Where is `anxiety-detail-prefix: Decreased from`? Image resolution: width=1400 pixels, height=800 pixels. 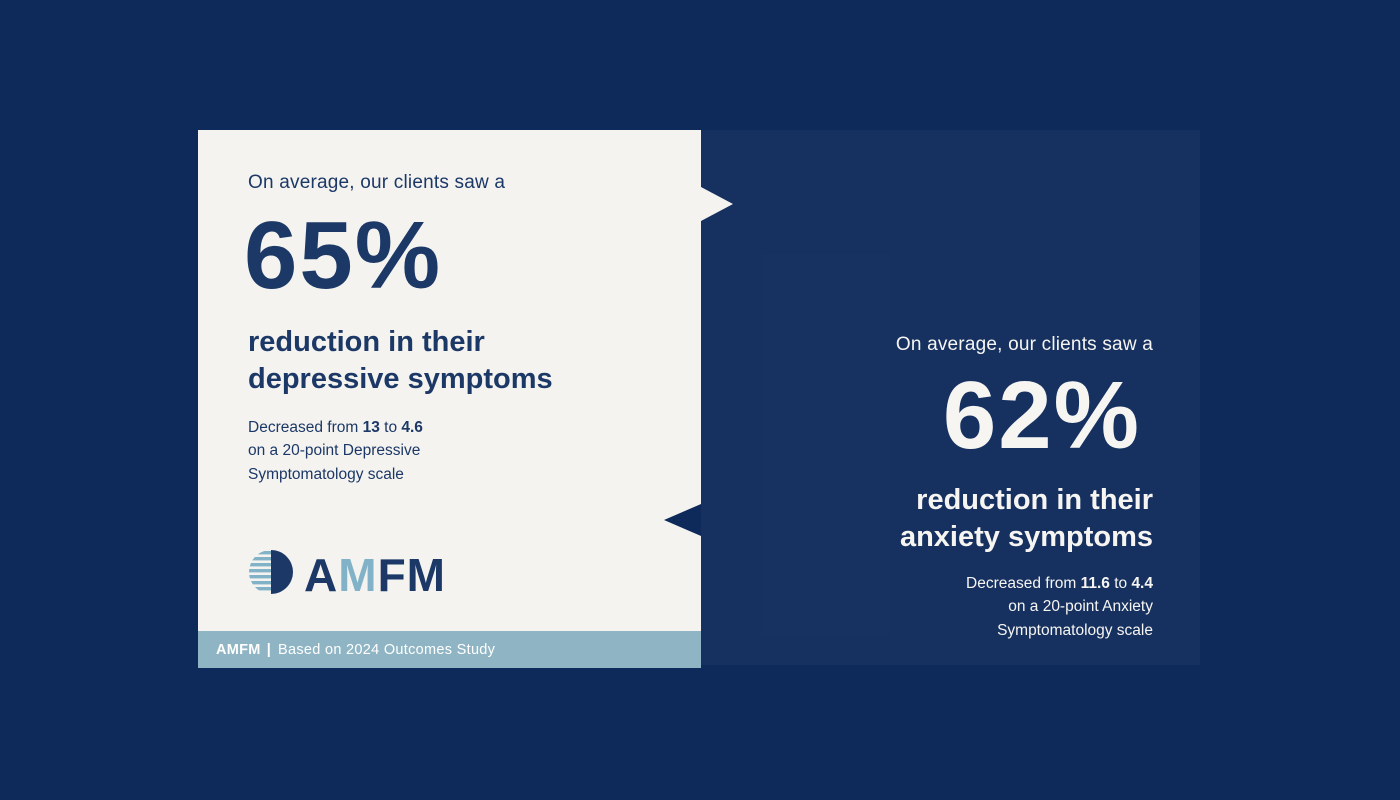 anxiety-detail-prefix: Decreased from is located at coordinates (1023, 584).